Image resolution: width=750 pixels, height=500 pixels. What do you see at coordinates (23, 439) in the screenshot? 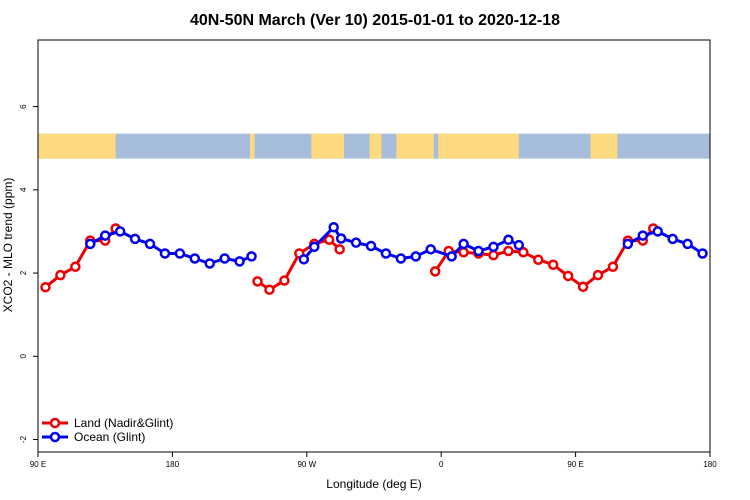
I see `y-tick-label-0: -2` at bounding box center [23, 439].